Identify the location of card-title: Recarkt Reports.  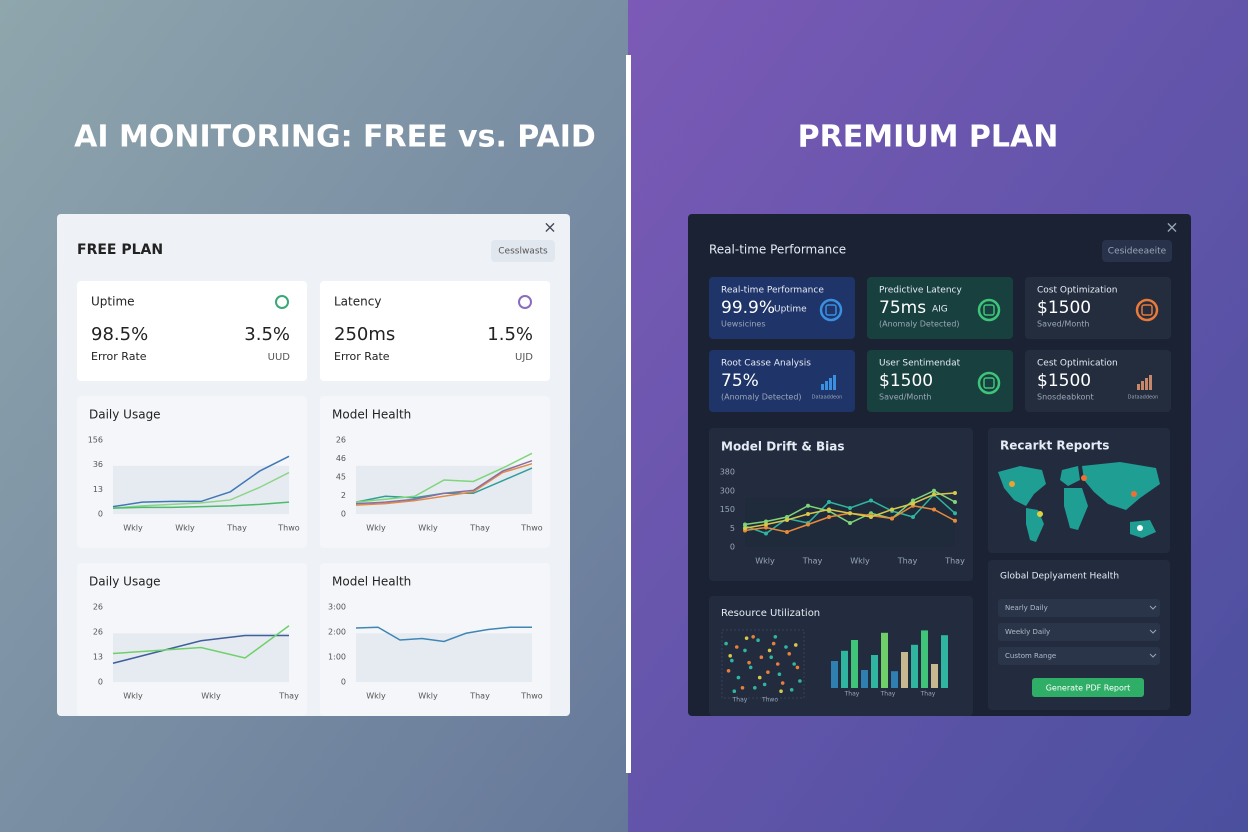
(1054, 446).